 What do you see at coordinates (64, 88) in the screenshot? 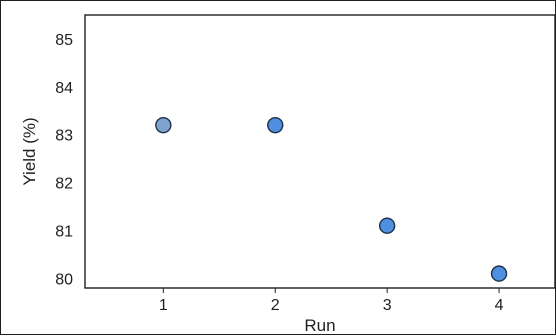
I see `y-tick-label: 84` at bounding box center [64, 88].